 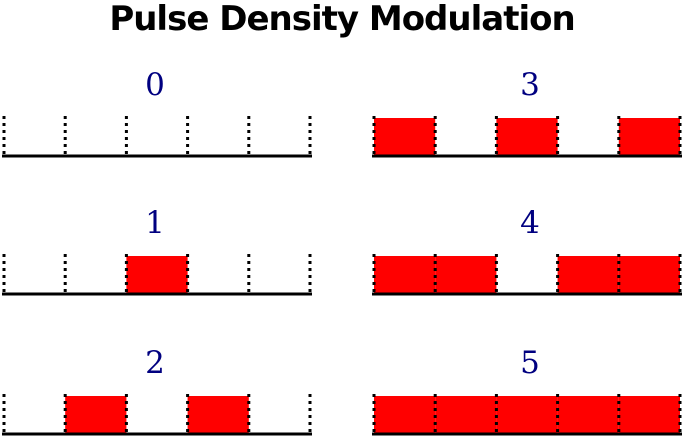 What do you see at coordinates (530, 223) in the screenshot?
I see `level-label: 4` at bounding box center [530, 223].